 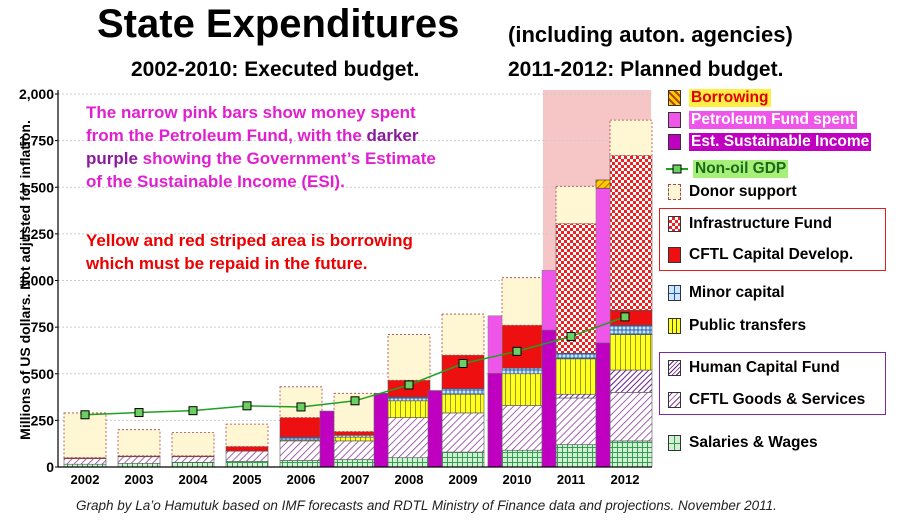 What do you see at coordinates (463, 334) in the screenshot?
I see `bar-donor-support-2009` at bounding box center [463, 334].